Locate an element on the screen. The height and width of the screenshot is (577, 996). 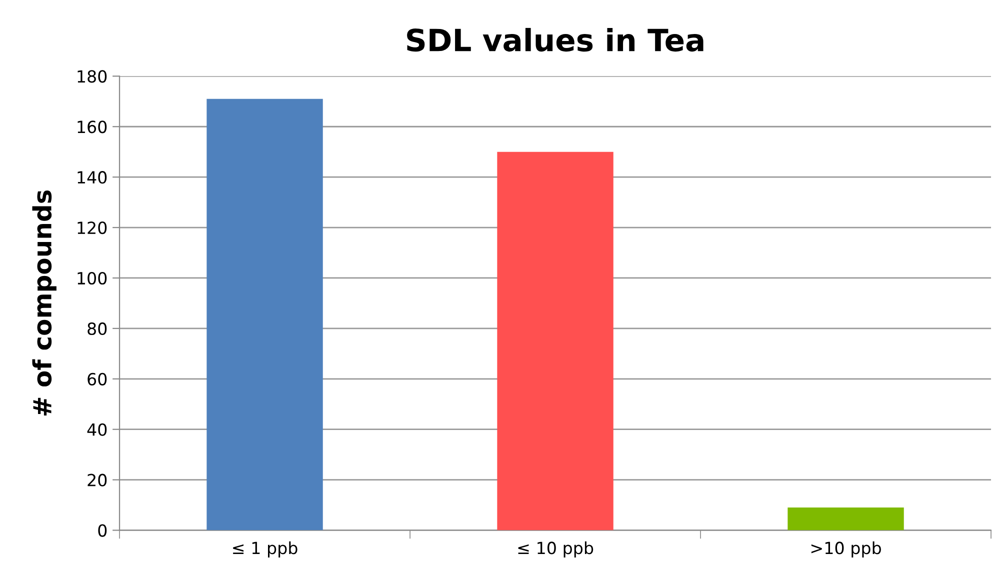
chart-title: SDL values in Tea is located at coordinates (555, 40).